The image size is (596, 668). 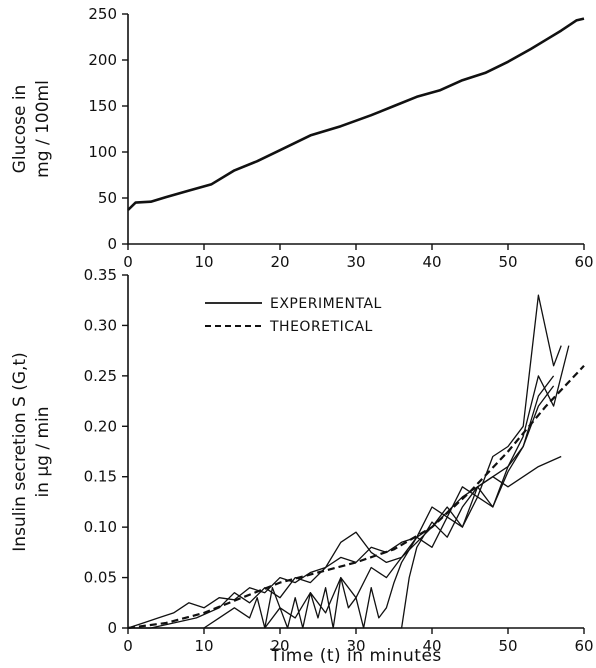 I want to click on legend-label-theoretical: THEORETICAL, so click(x=321, y=327).